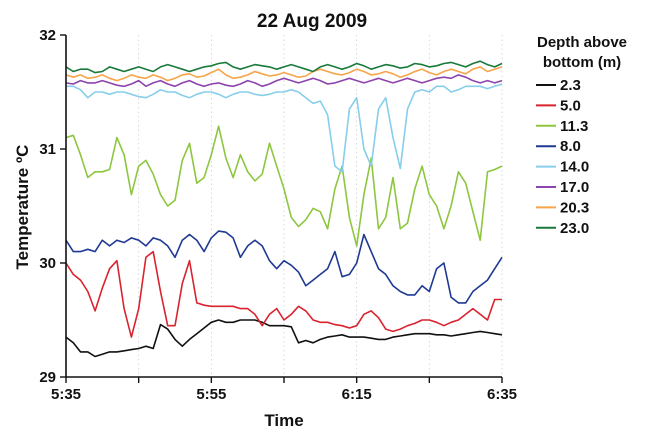 The image size is (653, 433). What do you see at coordinates (52, 206) in the screenshot?
I see `y-ticks: 29 30 31 32` at bounding box center [52, 206].